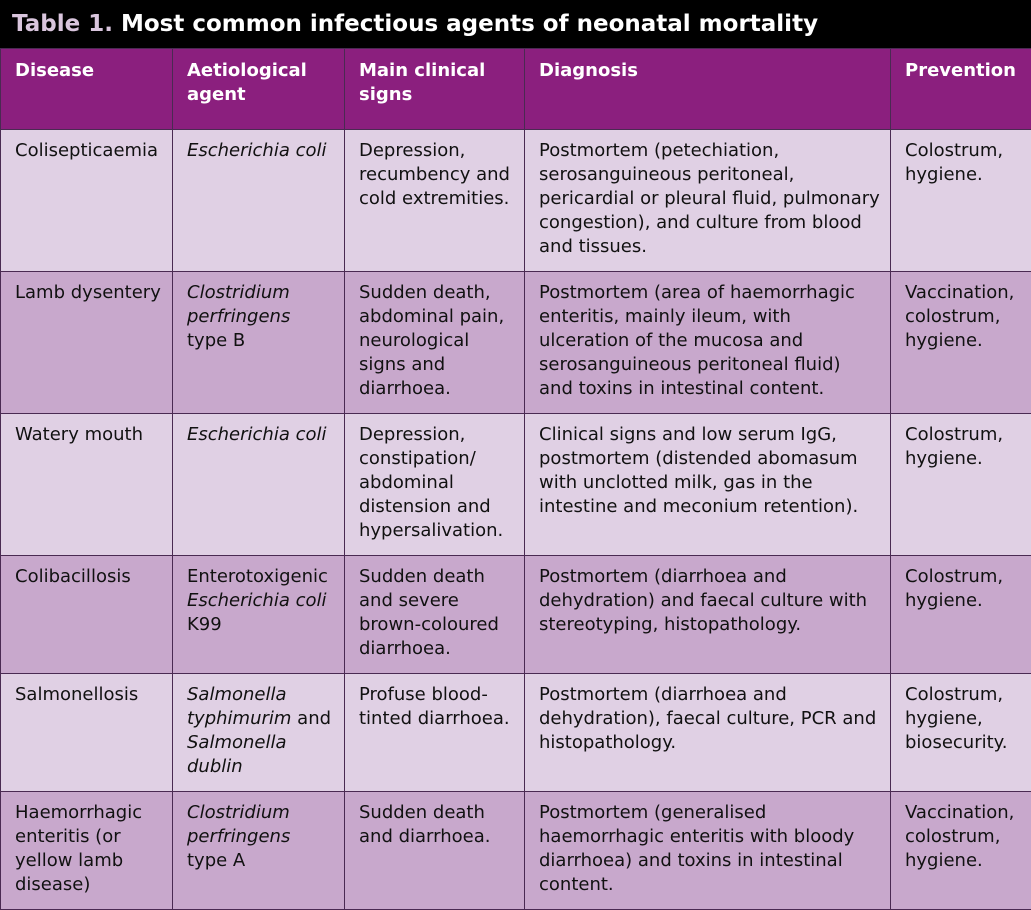 This screenshot has width=1031, height=910. What do you see at coordinates (708, 89) in the screenshot?
I see `header-diagnosis: Diagnosis` at bounding box center [708, 89].